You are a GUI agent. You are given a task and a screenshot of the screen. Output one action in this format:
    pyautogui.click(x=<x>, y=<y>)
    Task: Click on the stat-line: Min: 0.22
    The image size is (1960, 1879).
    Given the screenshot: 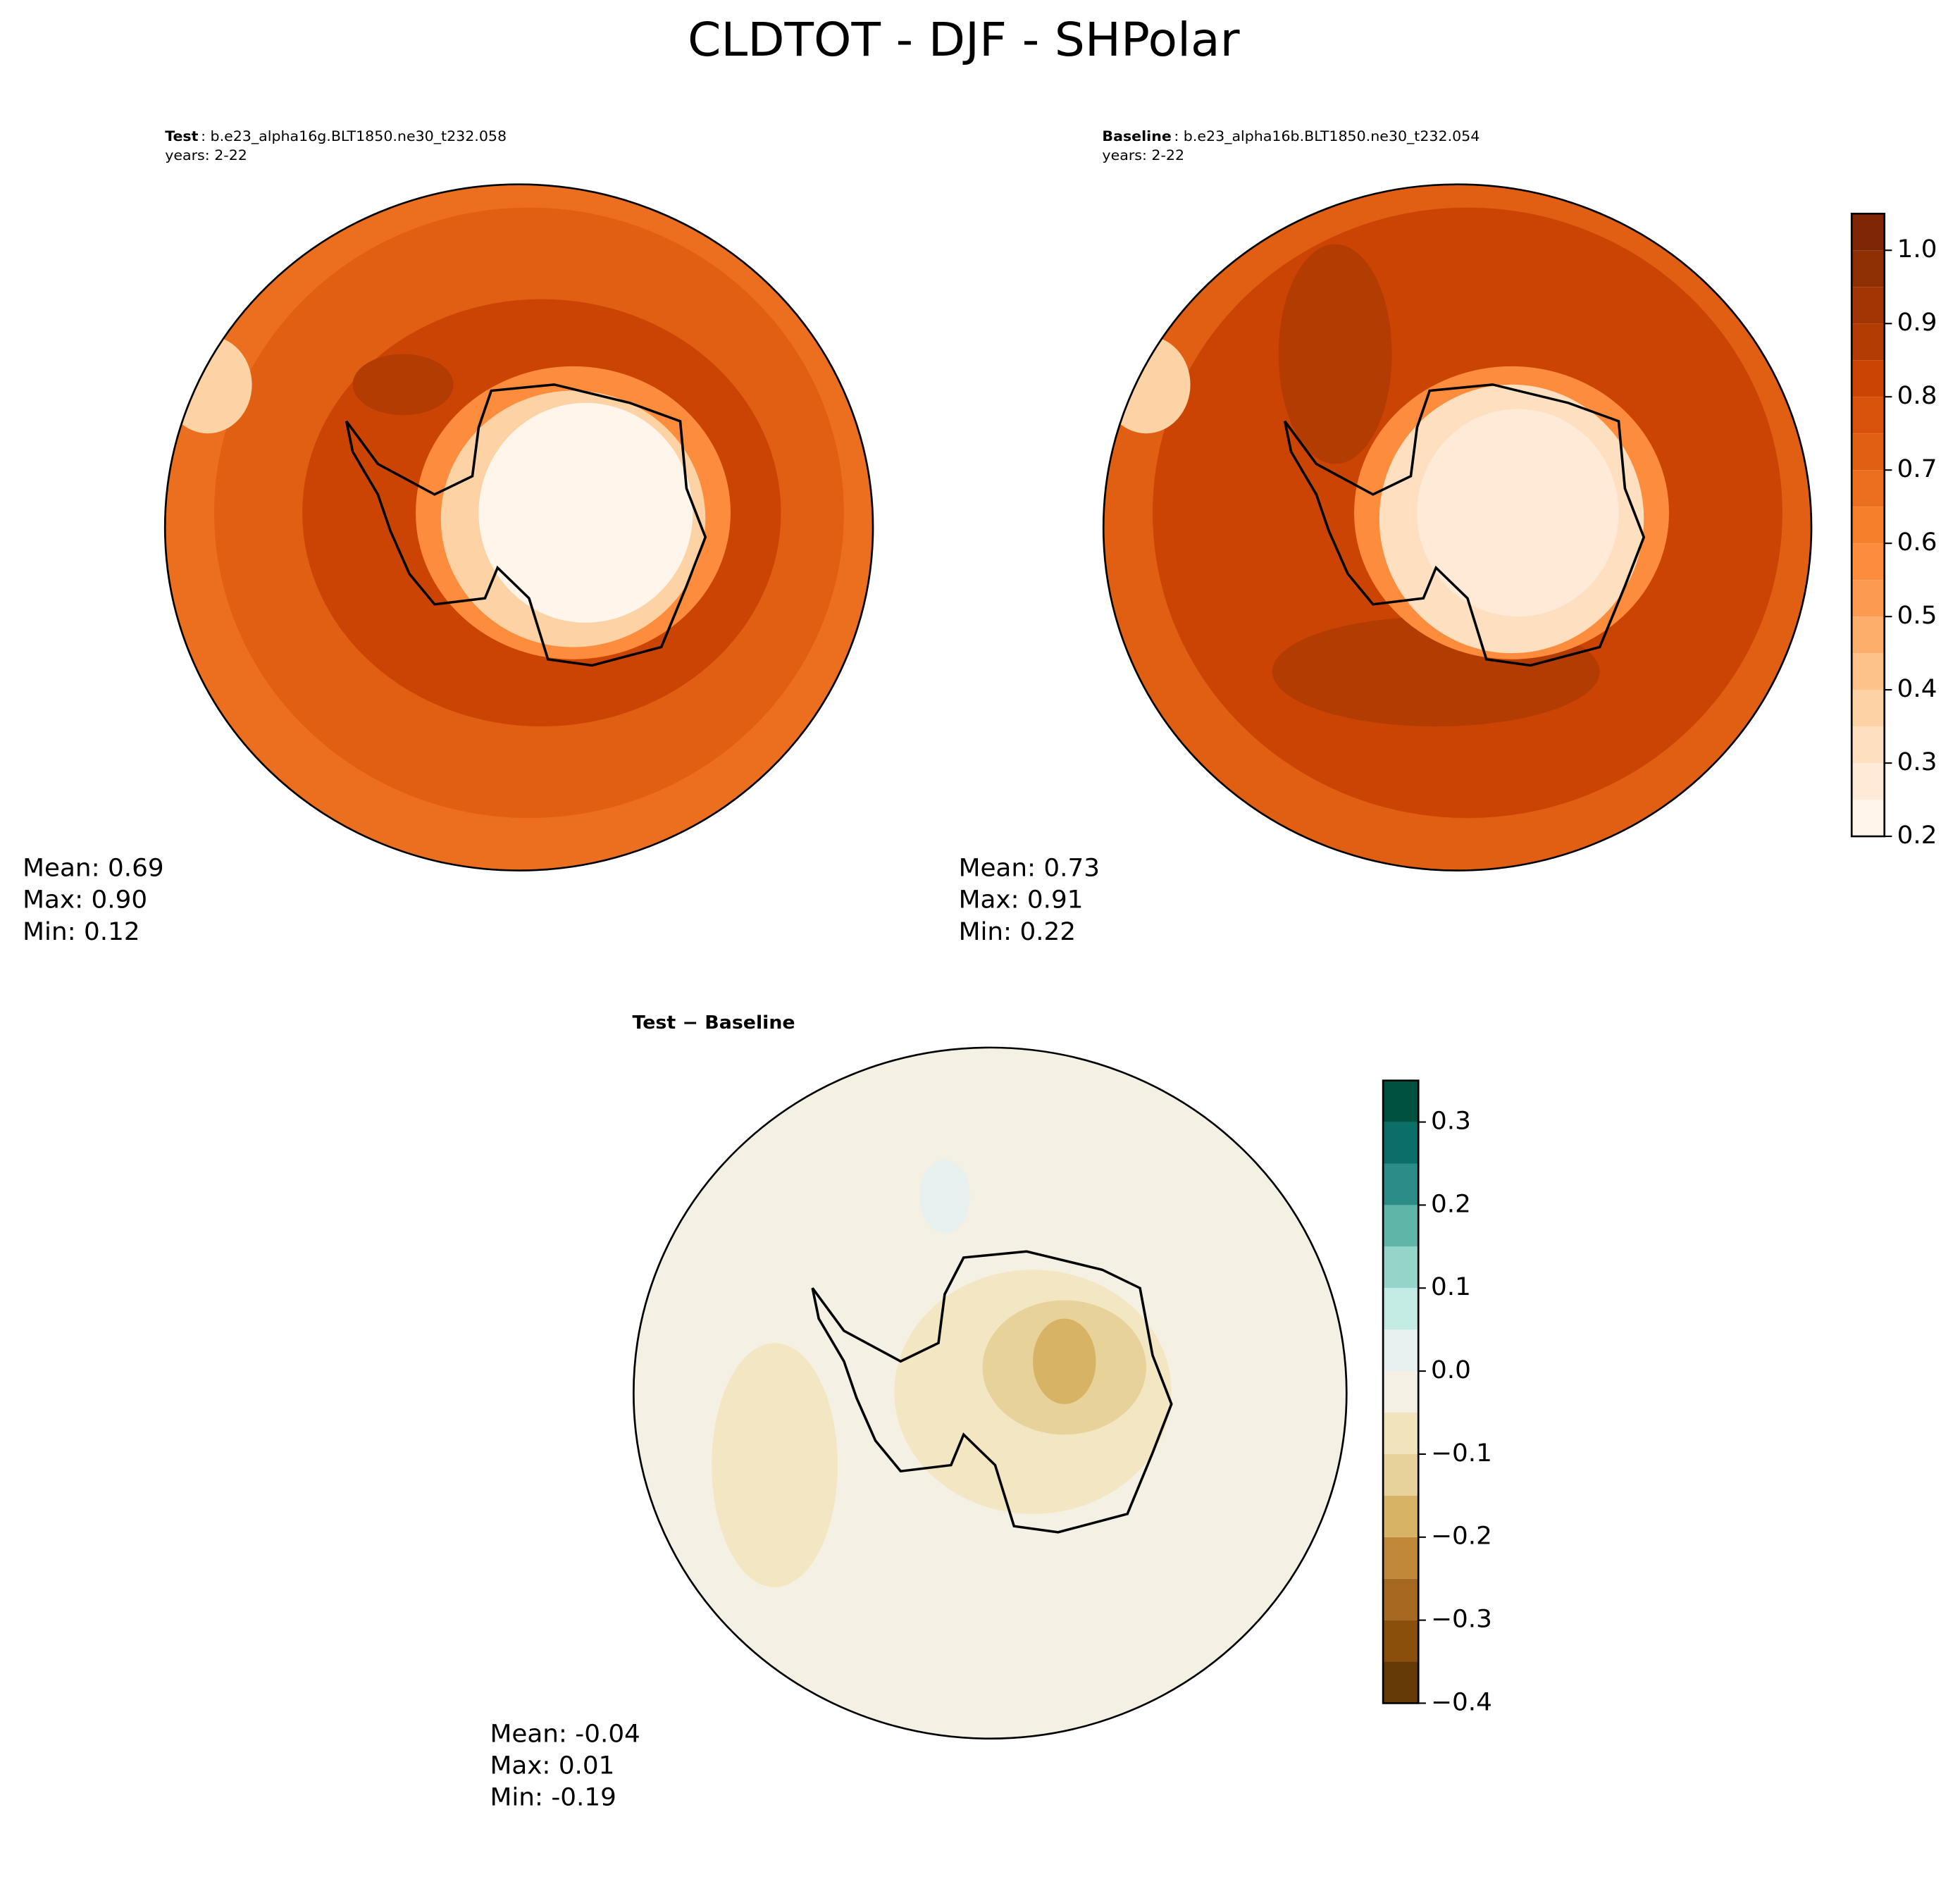 What is the action you would take?
    pyautogui.click(x=1018, y=931)
    